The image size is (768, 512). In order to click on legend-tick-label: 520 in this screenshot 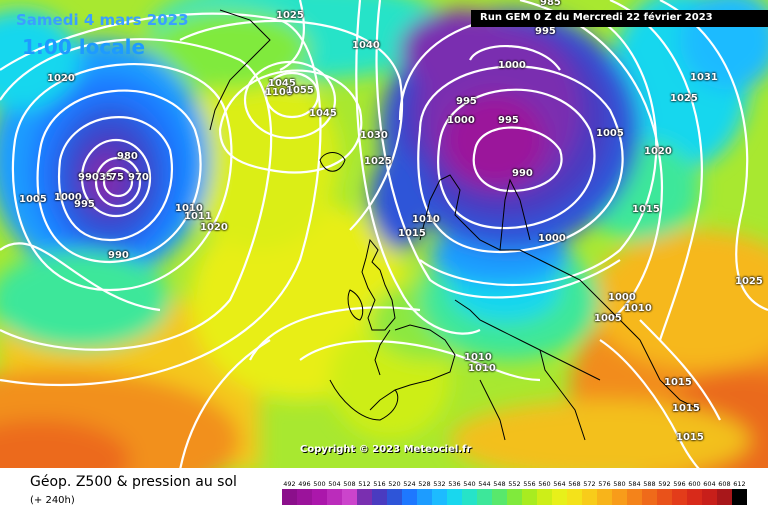, I will do `click(394, 484)`.